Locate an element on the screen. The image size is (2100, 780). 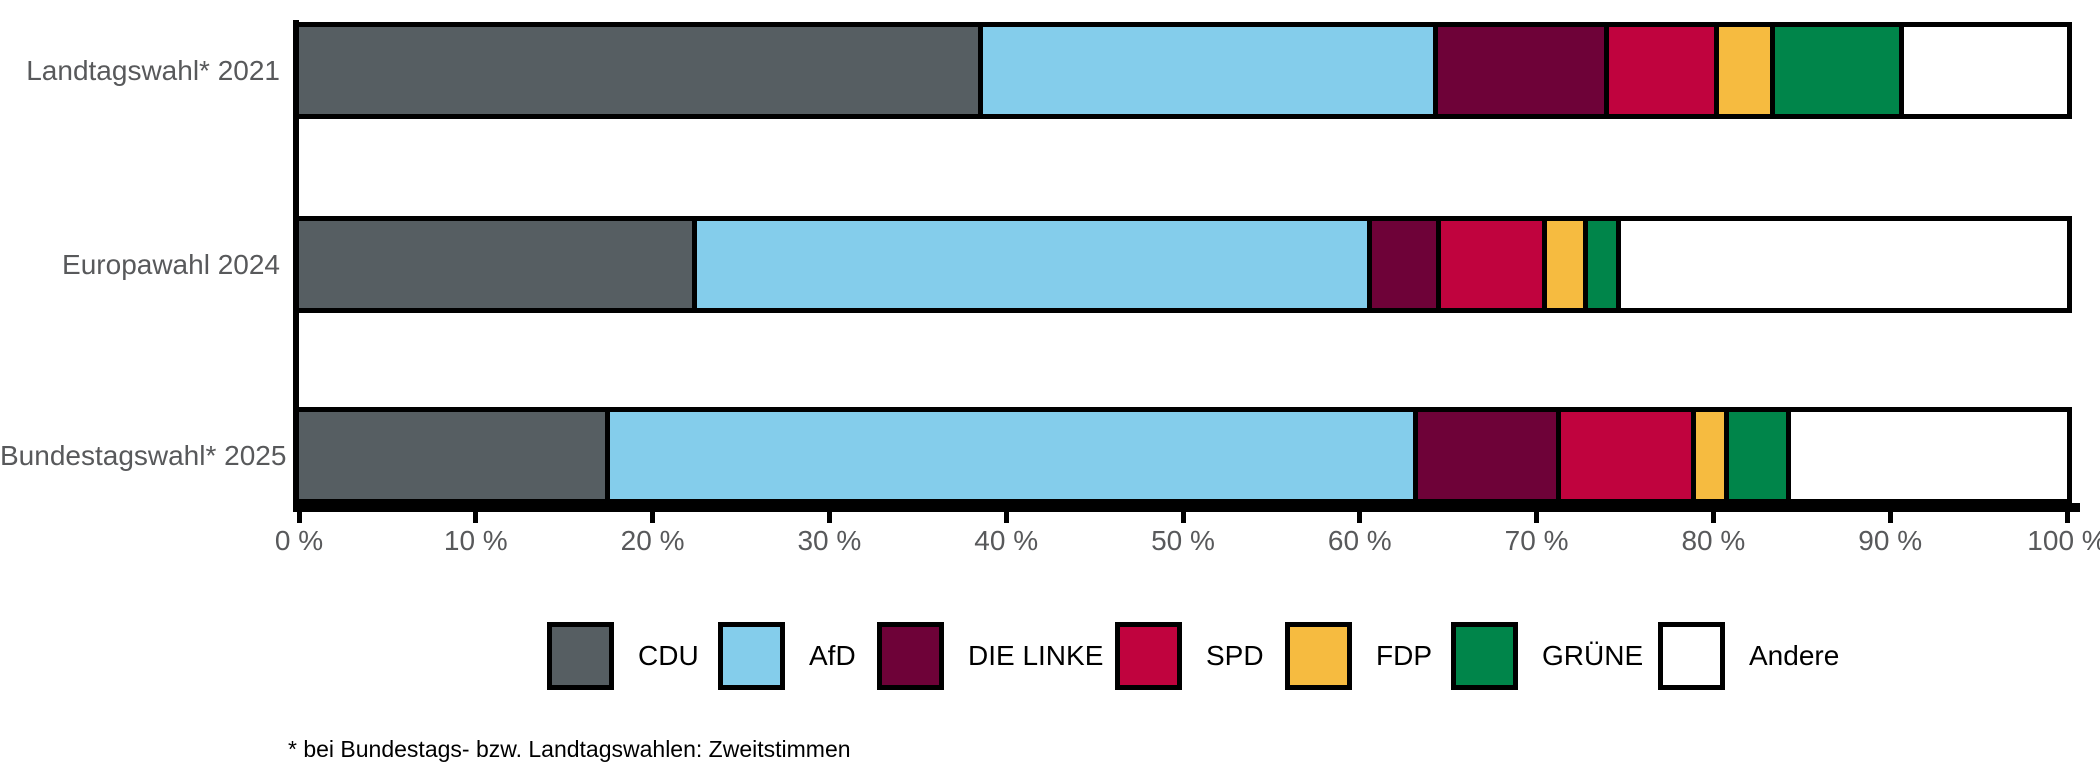
legend-item-die-linke: DIE LINKE is located at coordinates (990, 656).